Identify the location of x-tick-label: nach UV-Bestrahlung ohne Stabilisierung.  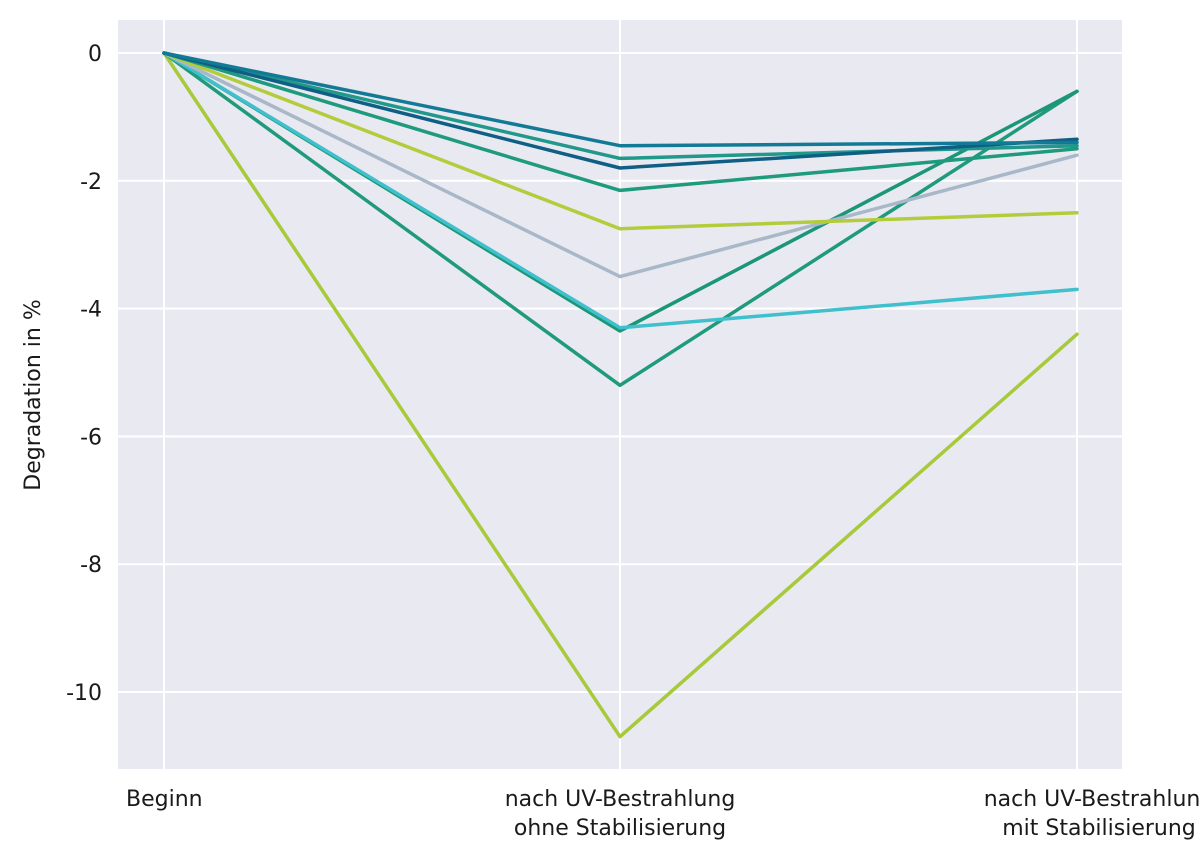
(620, 814).